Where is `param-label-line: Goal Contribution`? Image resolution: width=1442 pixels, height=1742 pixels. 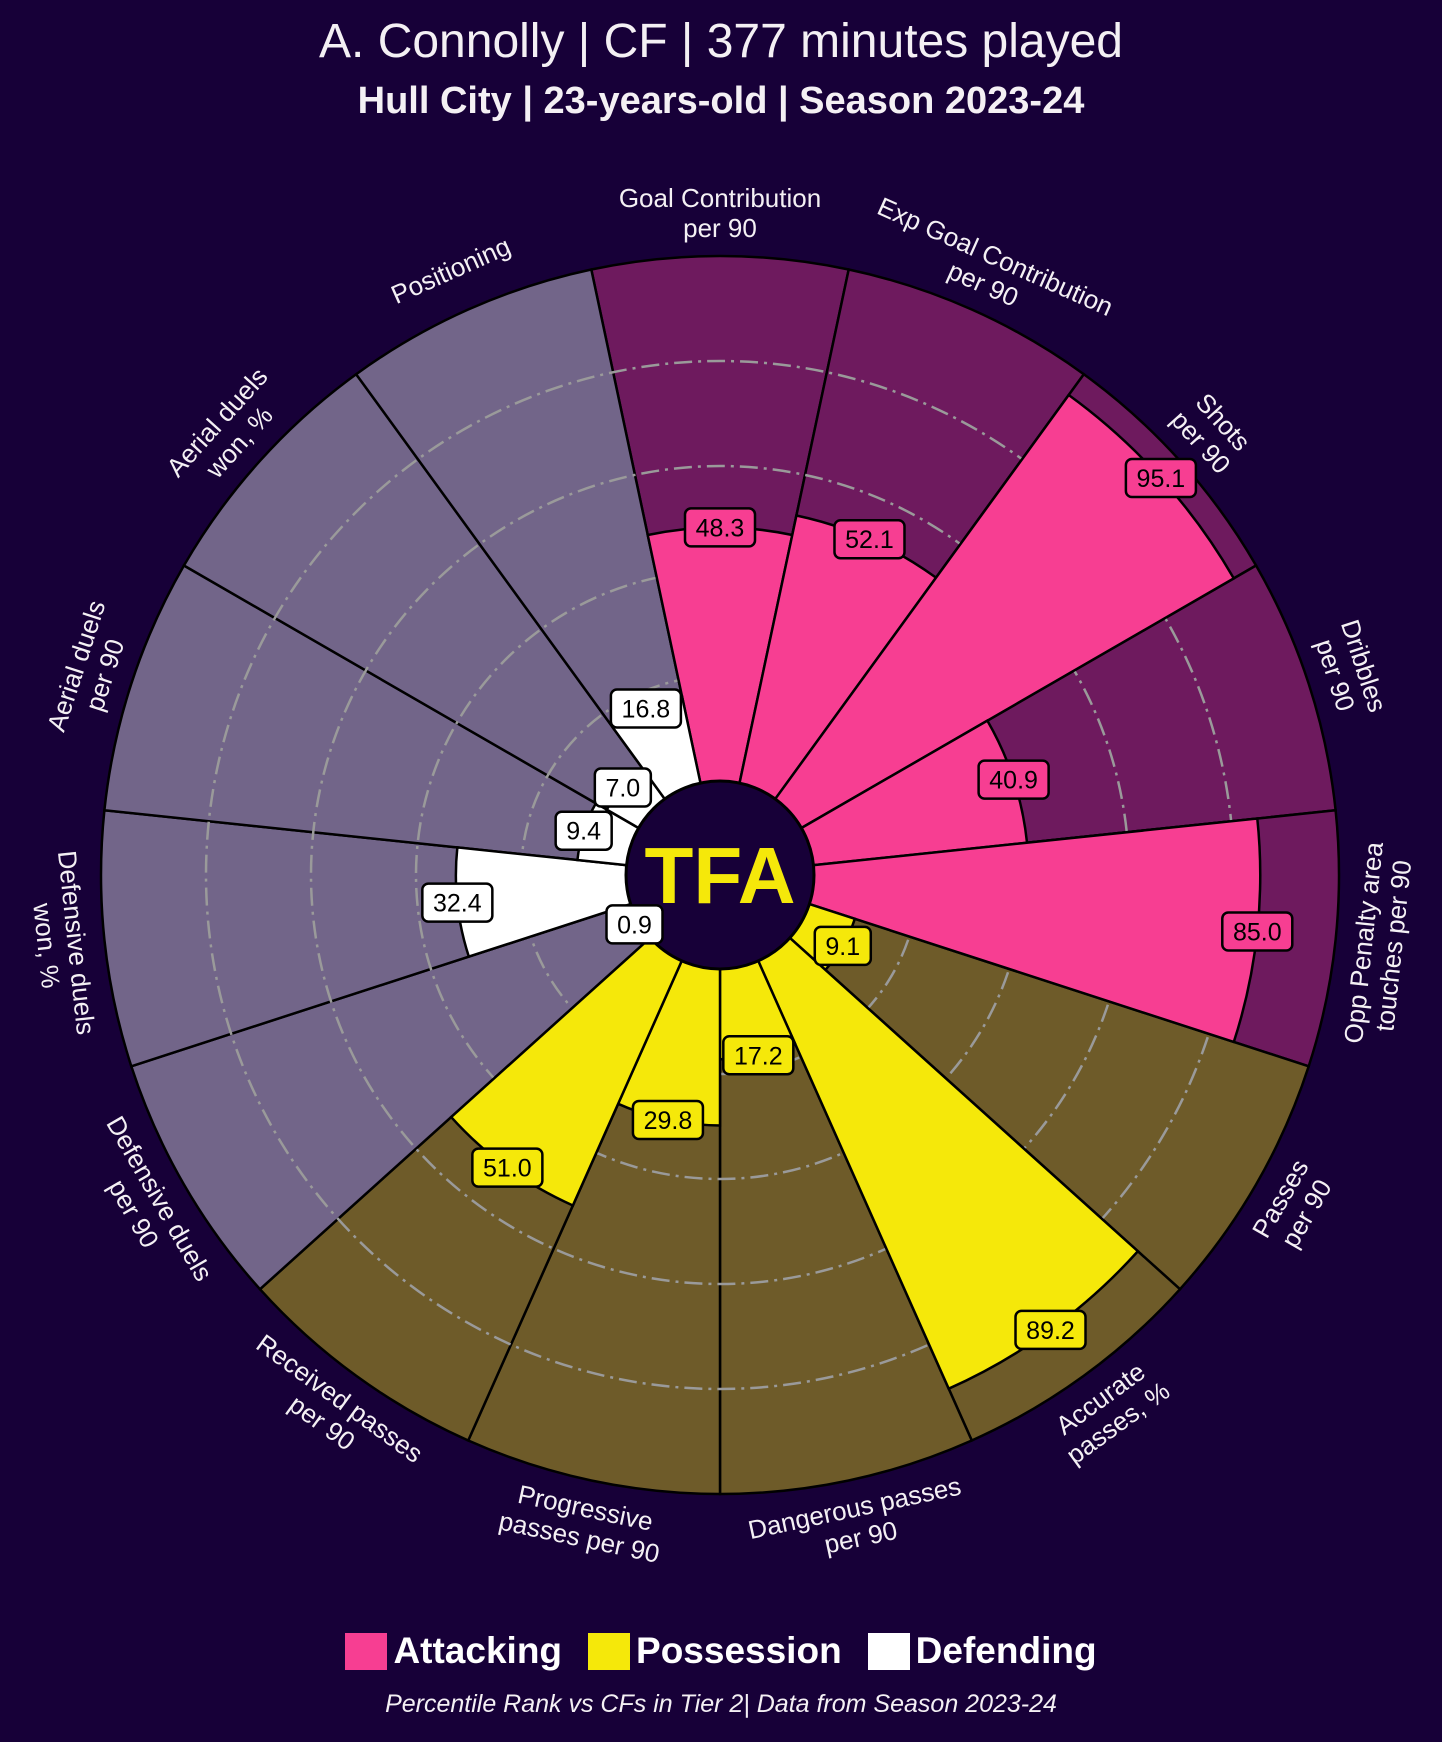 param-label-line: Goal Contribution is located at coordinates (720, 198).